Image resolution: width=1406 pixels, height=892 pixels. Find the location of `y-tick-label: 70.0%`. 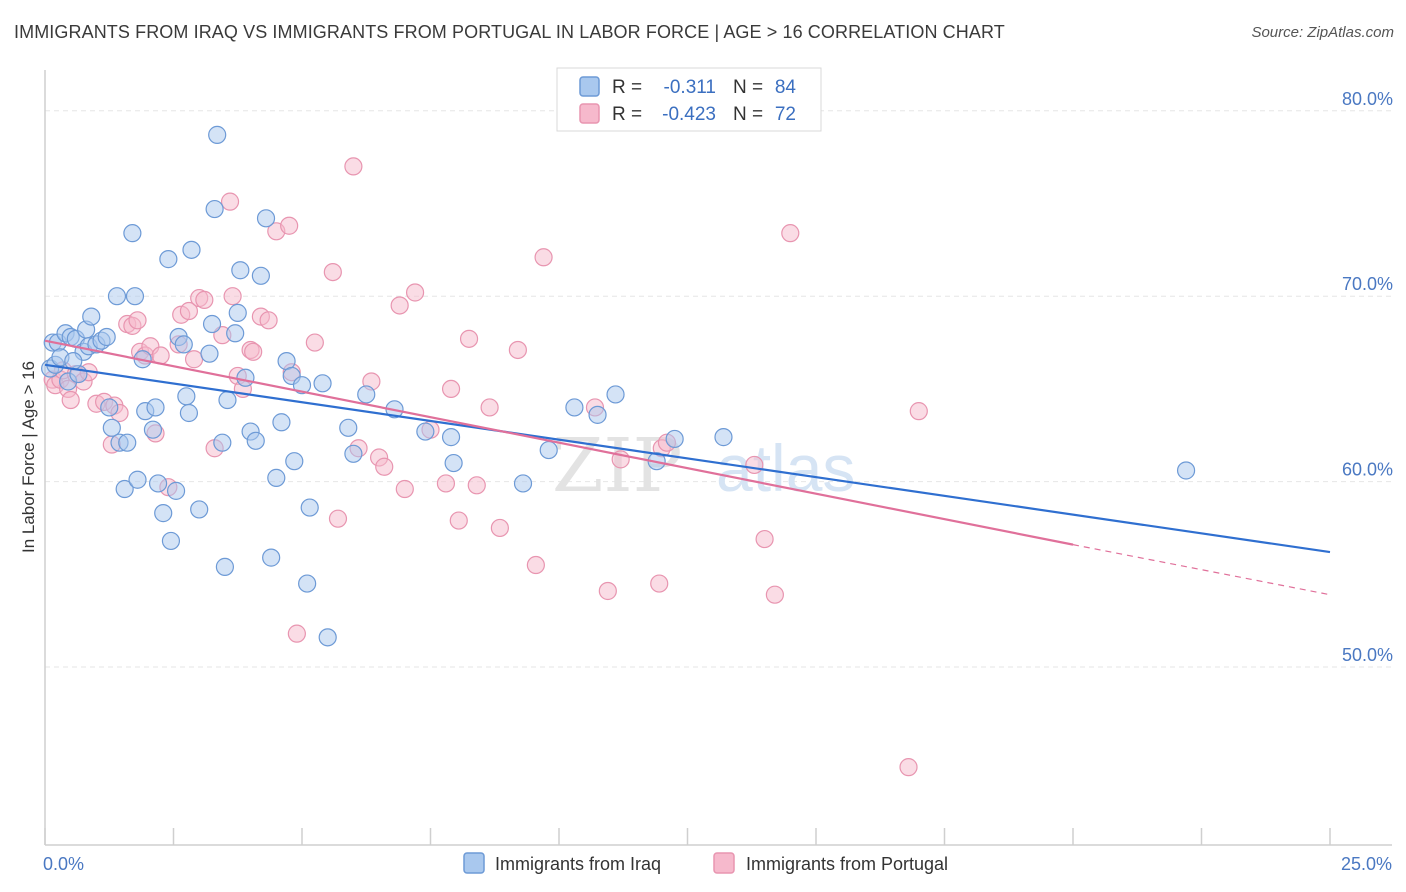

y-tick-label: 70.0% is located at coordinates (1367, 284).